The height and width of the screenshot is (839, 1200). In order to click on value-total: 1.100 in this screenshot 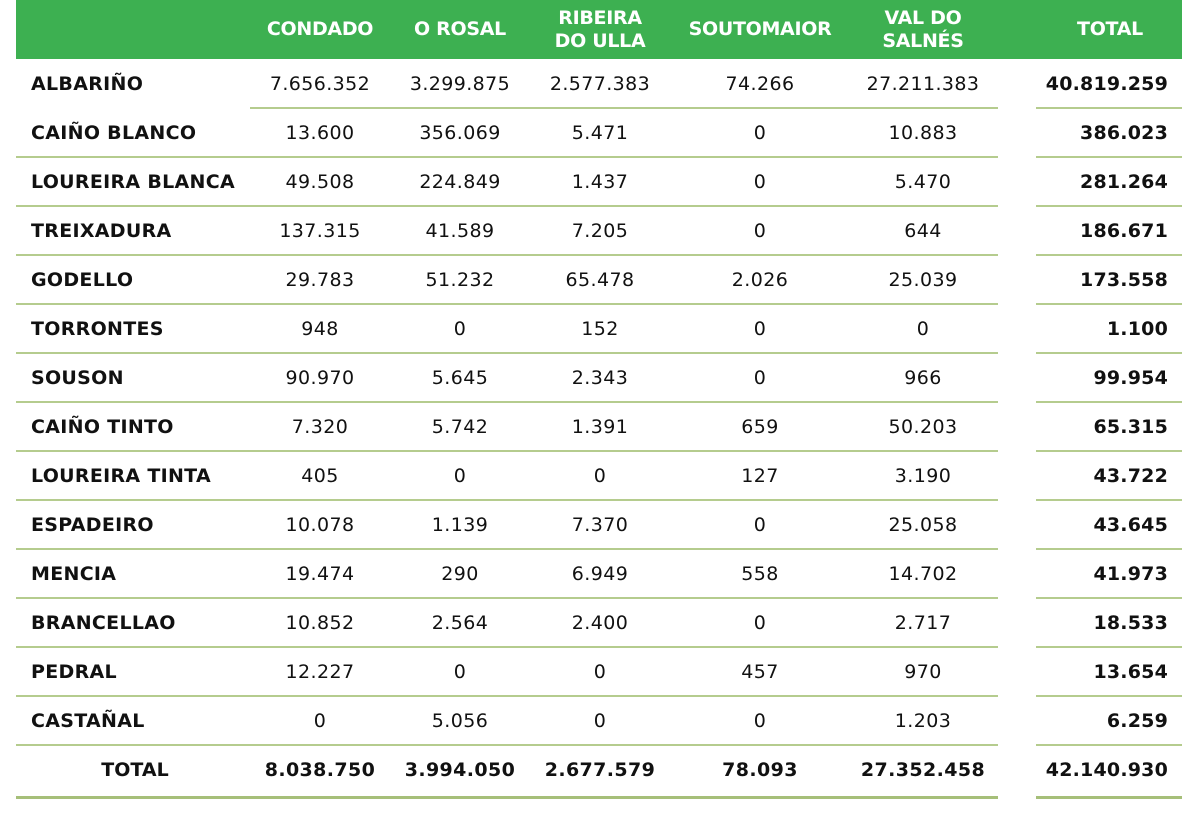, I will do `click(1137, 328)`.